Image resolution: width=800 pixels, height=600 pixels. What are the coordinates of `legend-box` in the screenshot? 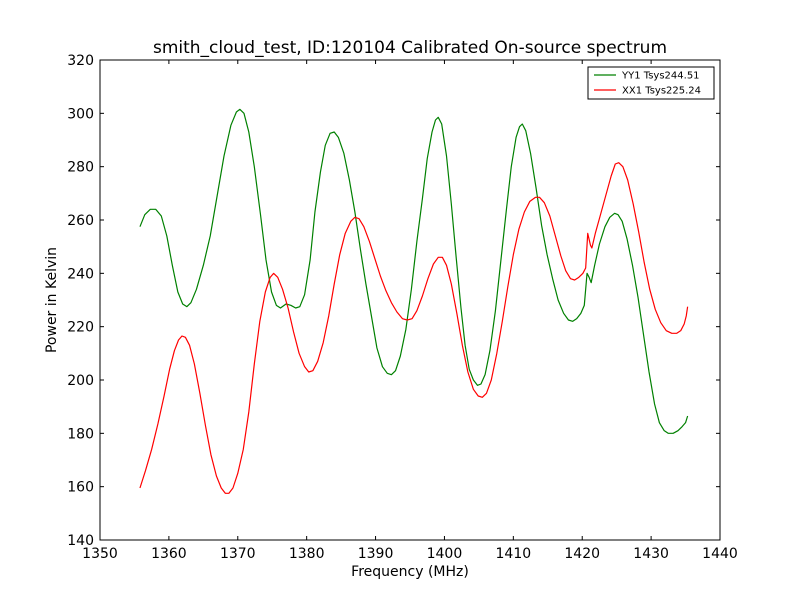 It's located at (651, 83).